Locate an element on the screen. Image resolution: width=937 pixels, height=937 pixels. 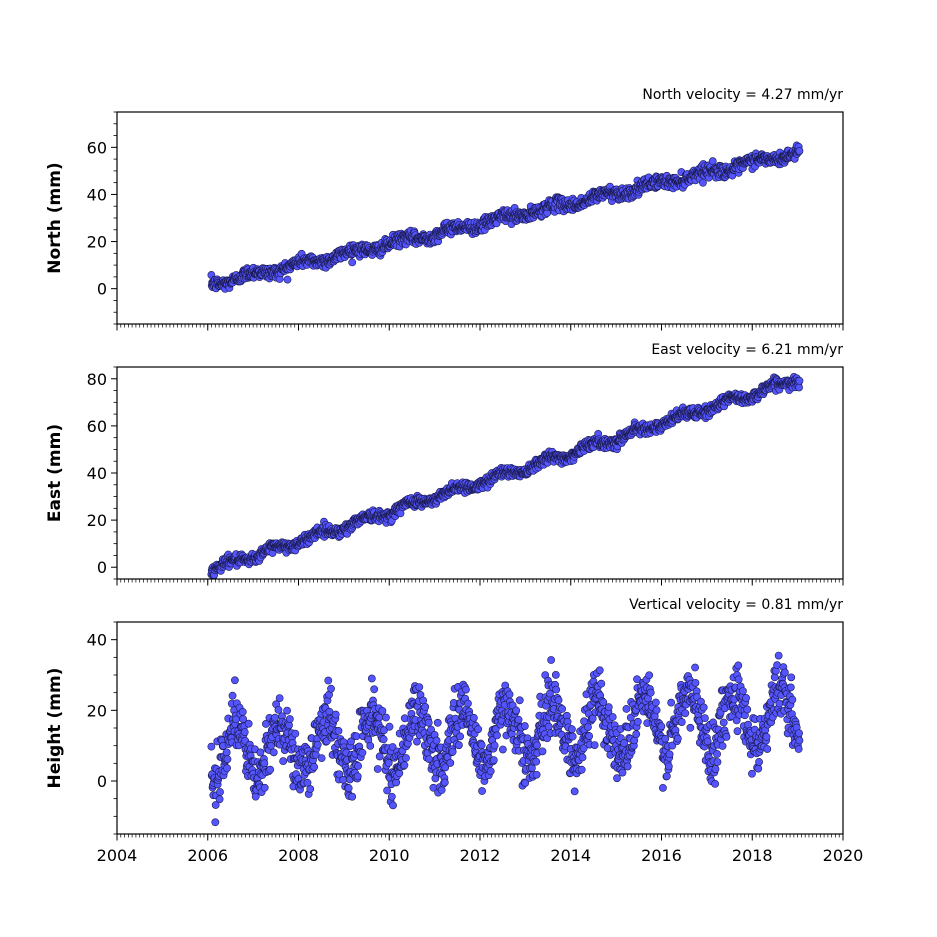
east-y-axis-label: East (mm) is located at coordinates (55, 473).